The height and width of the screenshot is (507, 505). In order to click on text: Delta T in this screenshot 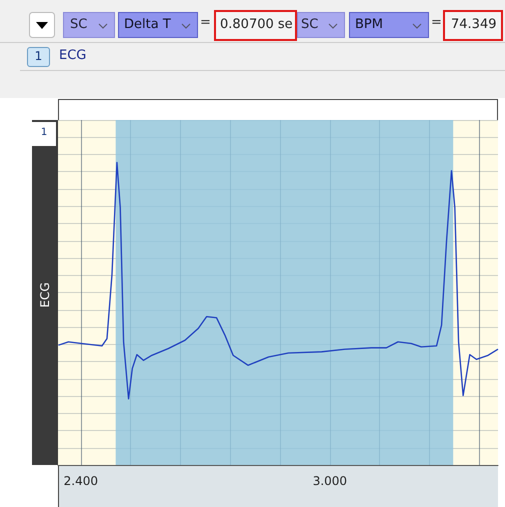, I will do `click(158, 25)`.